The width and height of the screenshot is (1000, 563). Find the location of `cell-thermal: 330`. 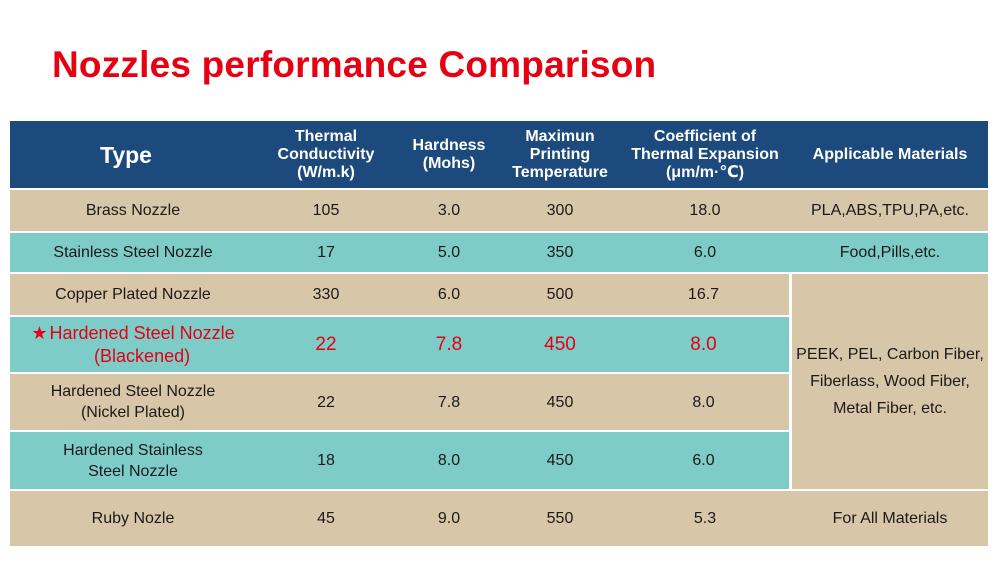

cell-thermal: 330 is located at coordinates (326, 294).